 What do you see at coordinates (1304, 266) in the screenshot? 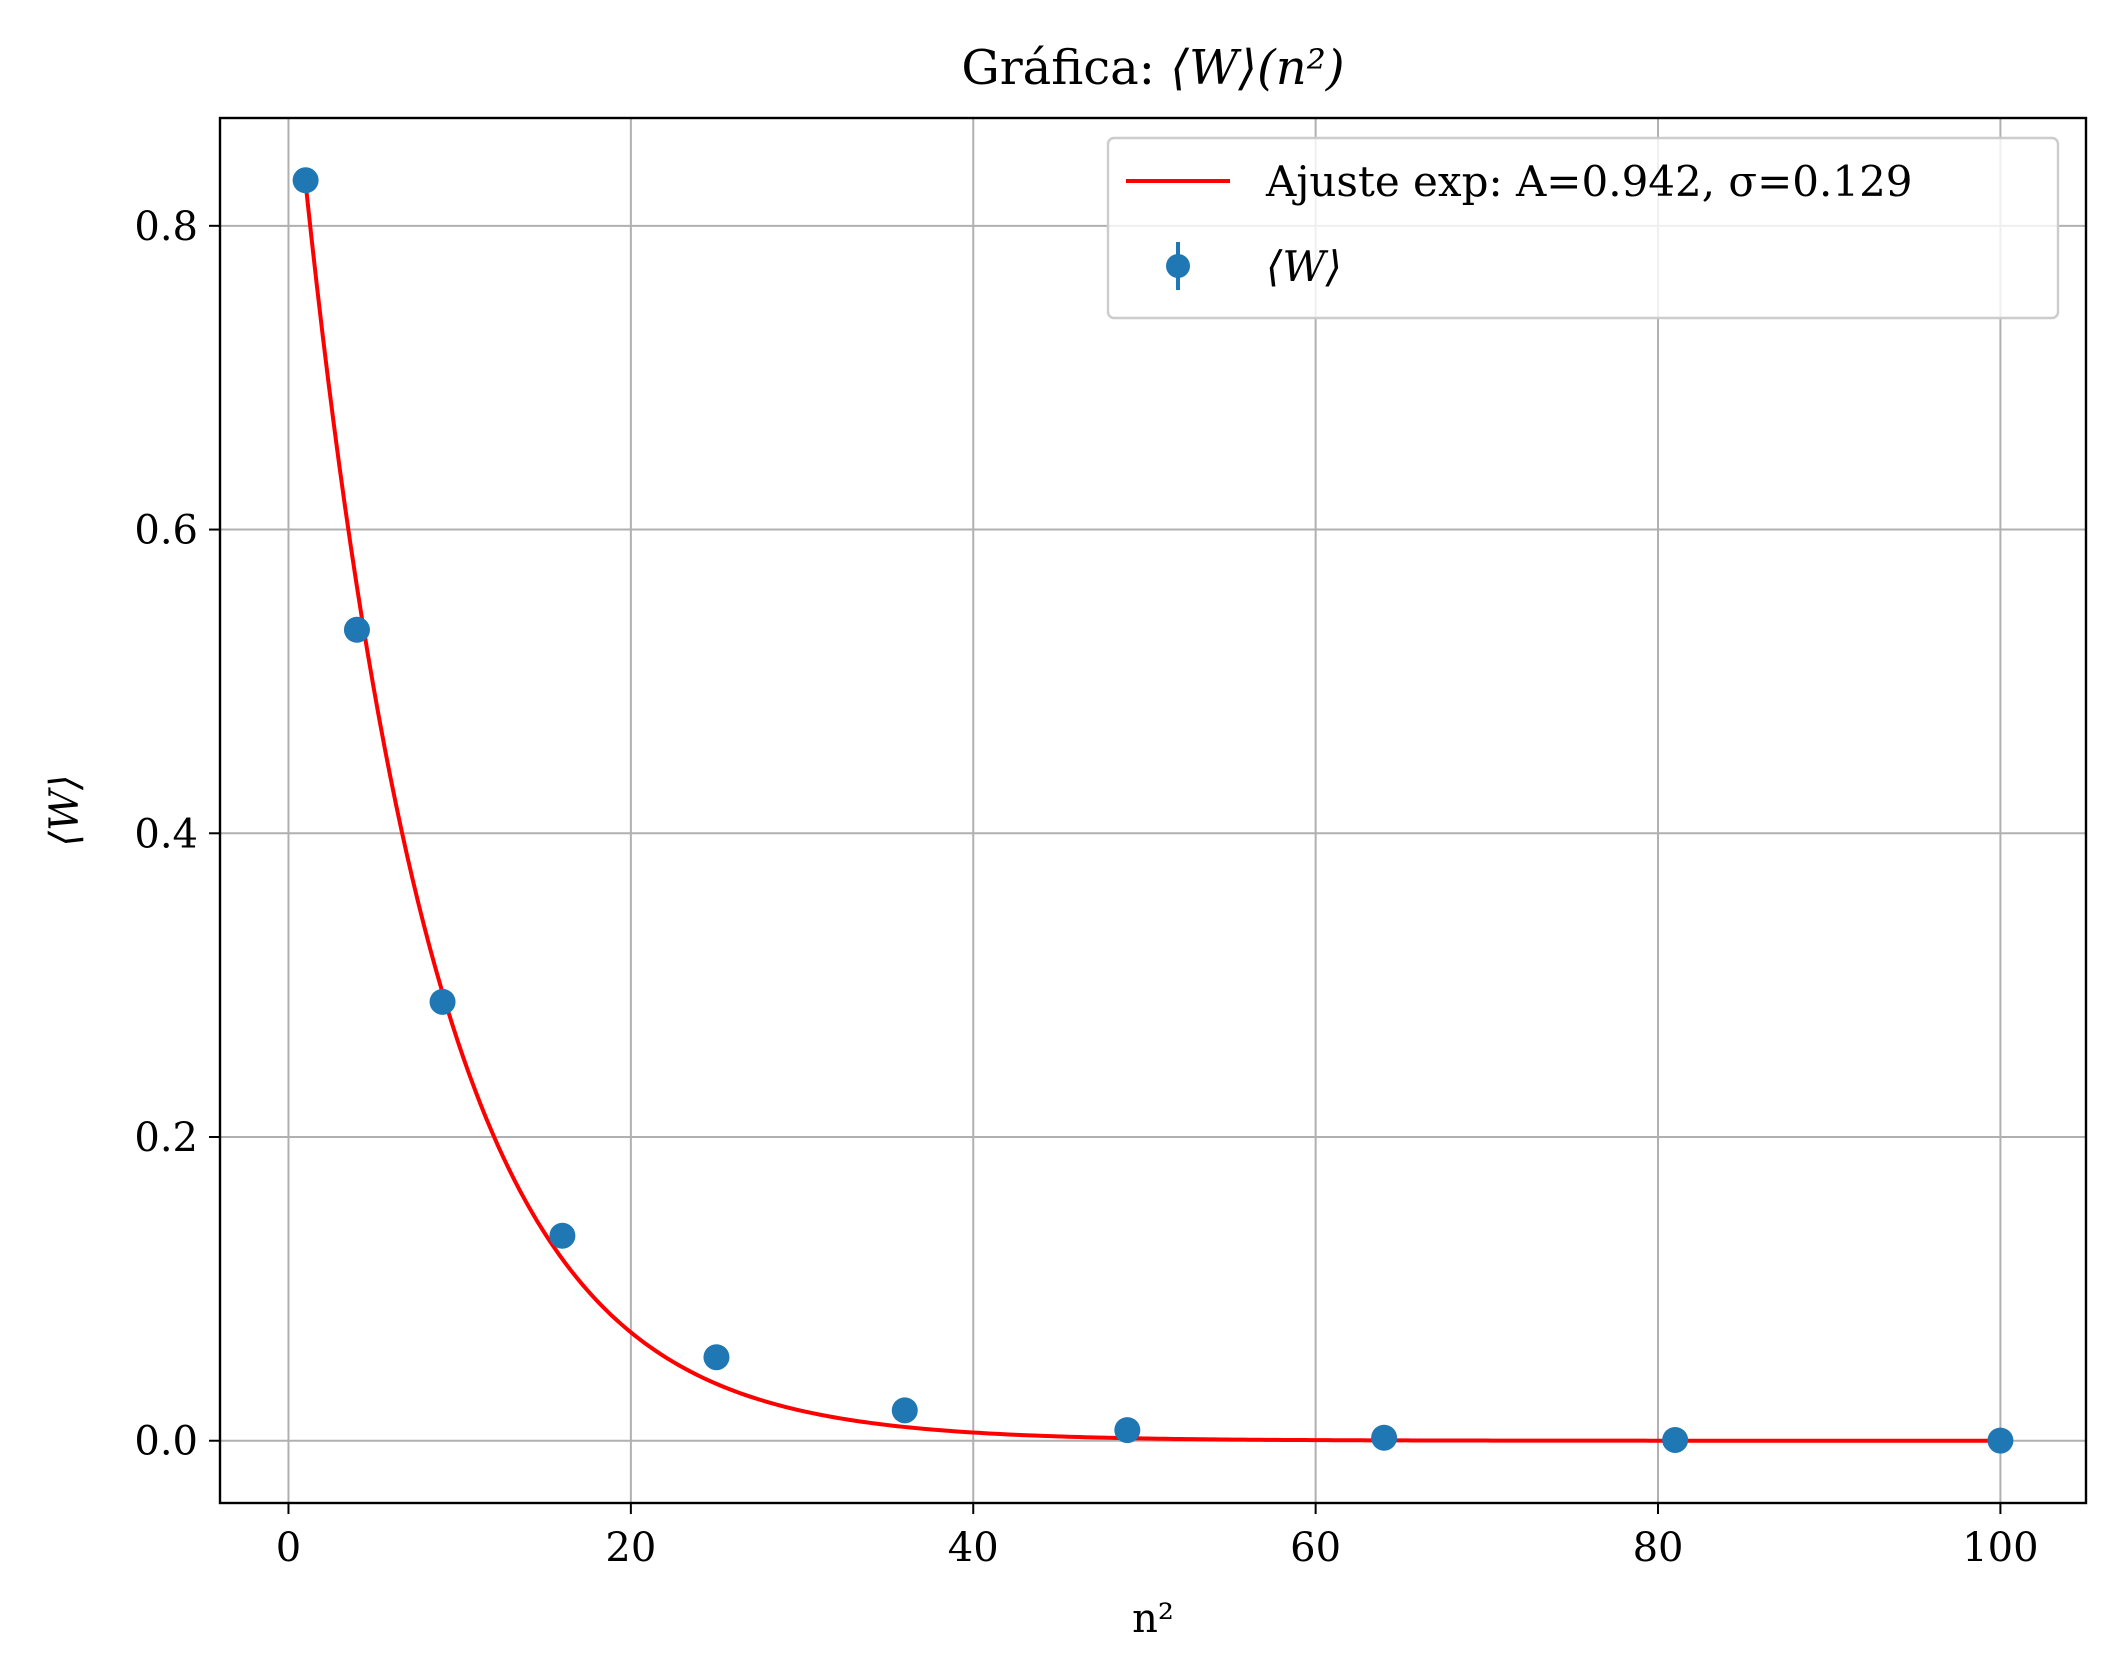
I see `legend-points-label: ⟨W⟩` at bounding box center [1304, 266].